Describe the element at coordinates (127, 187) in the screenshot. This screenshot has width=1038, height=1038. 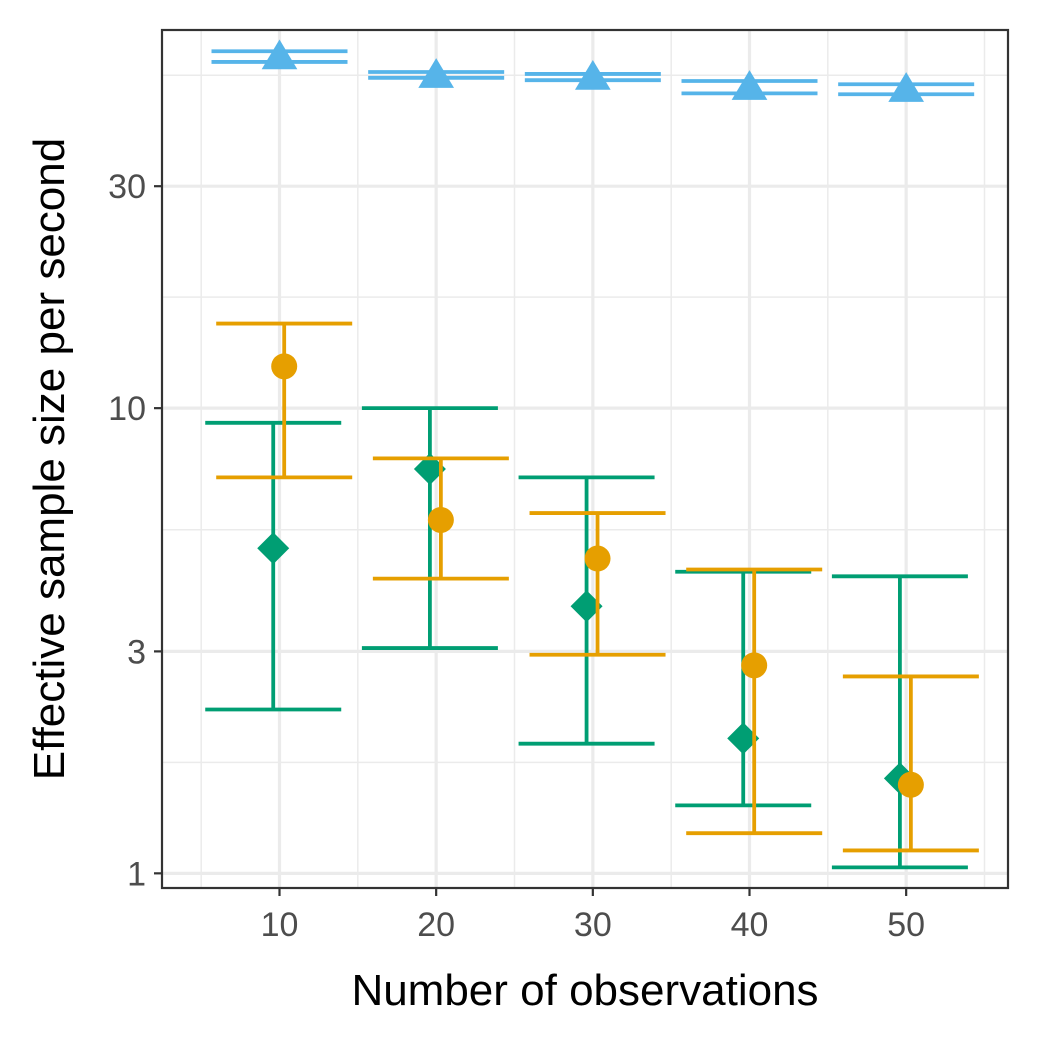
I see `y-tick-label: 30` at that location.